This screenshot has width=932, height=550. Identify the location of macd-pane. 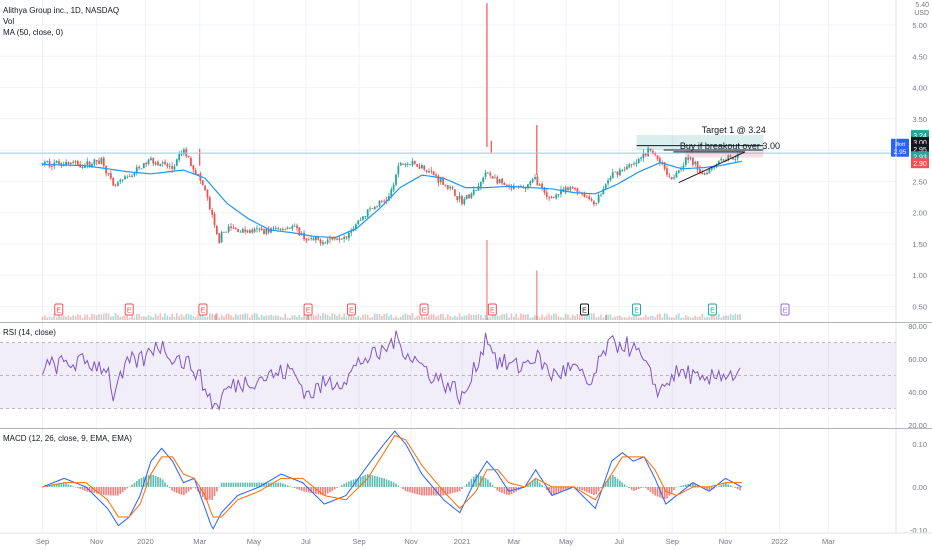
(391, 480).